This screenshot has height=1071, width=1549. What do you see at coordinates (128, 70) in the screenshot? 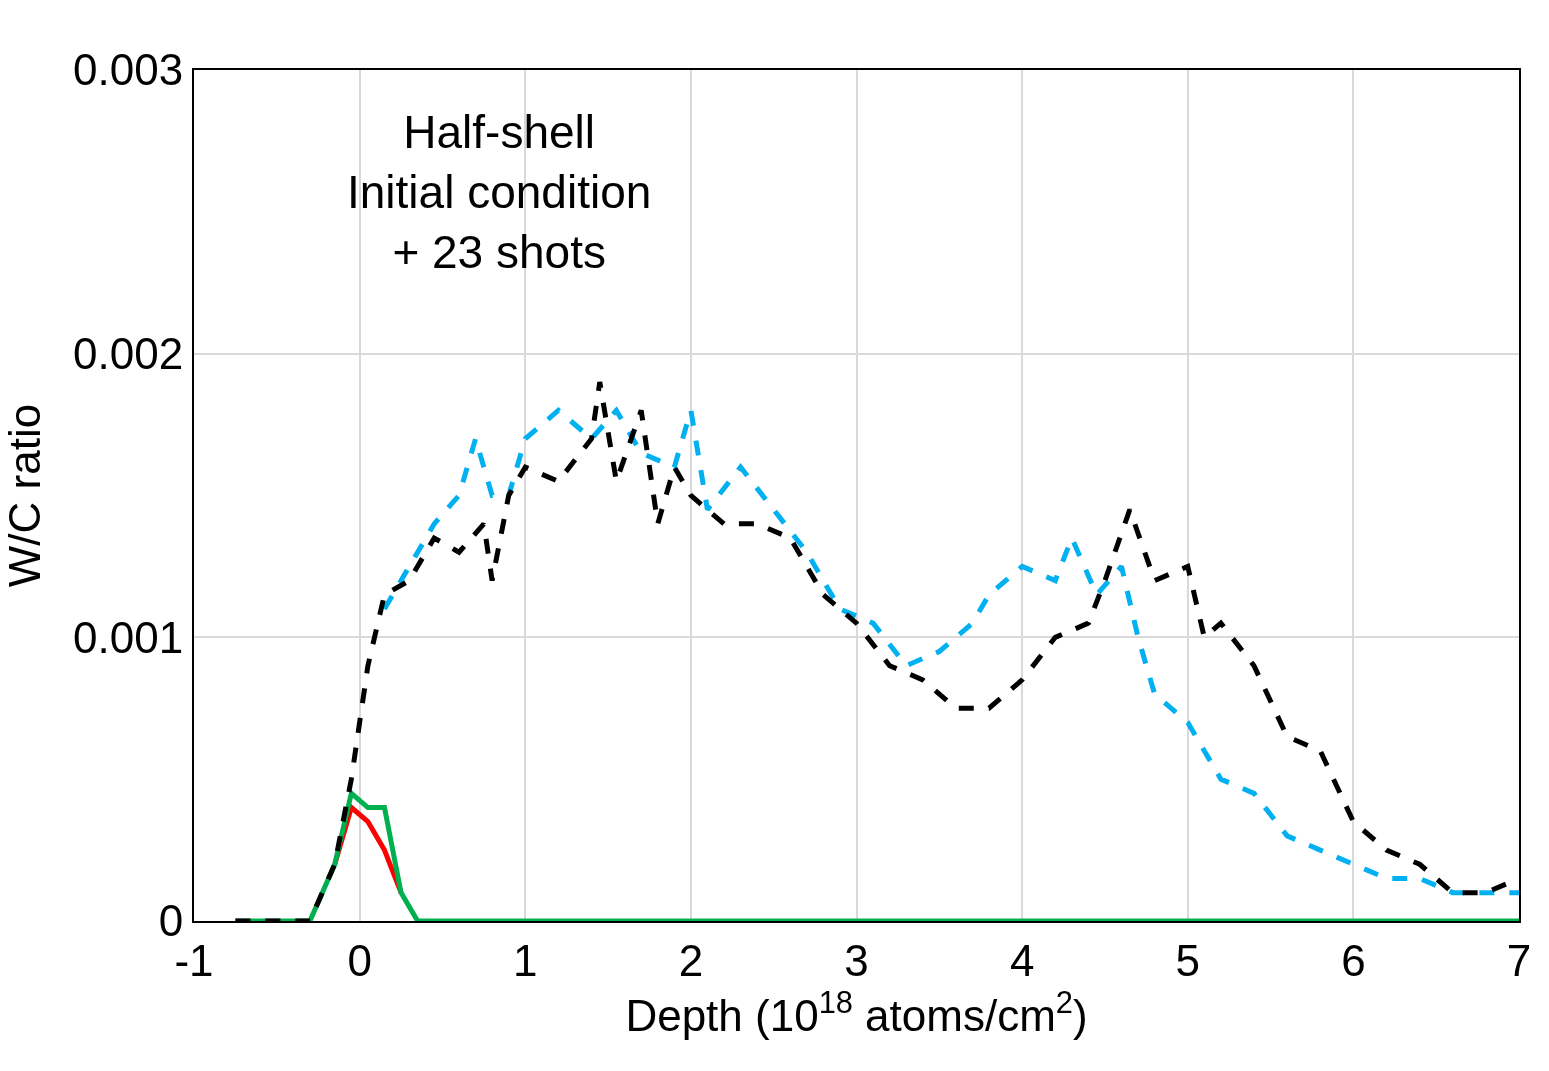
I see `y-tick-label: 0.003` at bounding box center [128, 70].